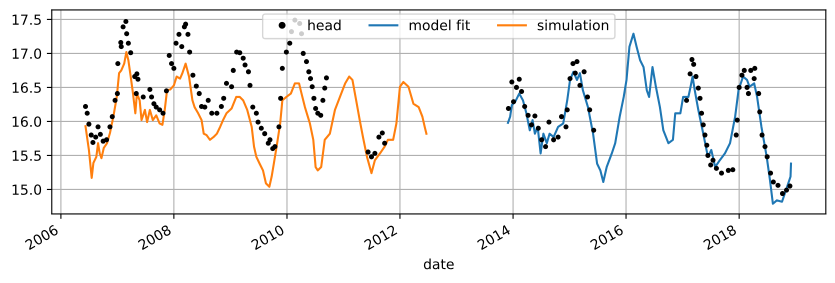 This screenshot has height=283, width=835. I want to click on legend-label: head, so click(324, 25).